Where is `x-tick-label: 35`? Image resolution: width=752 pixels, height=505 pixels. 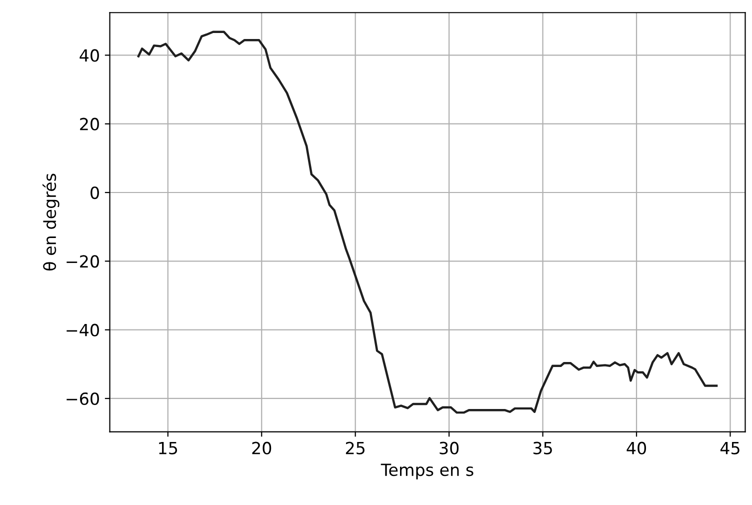 x-tick-label: 35 is located at coordinates (542, 448).